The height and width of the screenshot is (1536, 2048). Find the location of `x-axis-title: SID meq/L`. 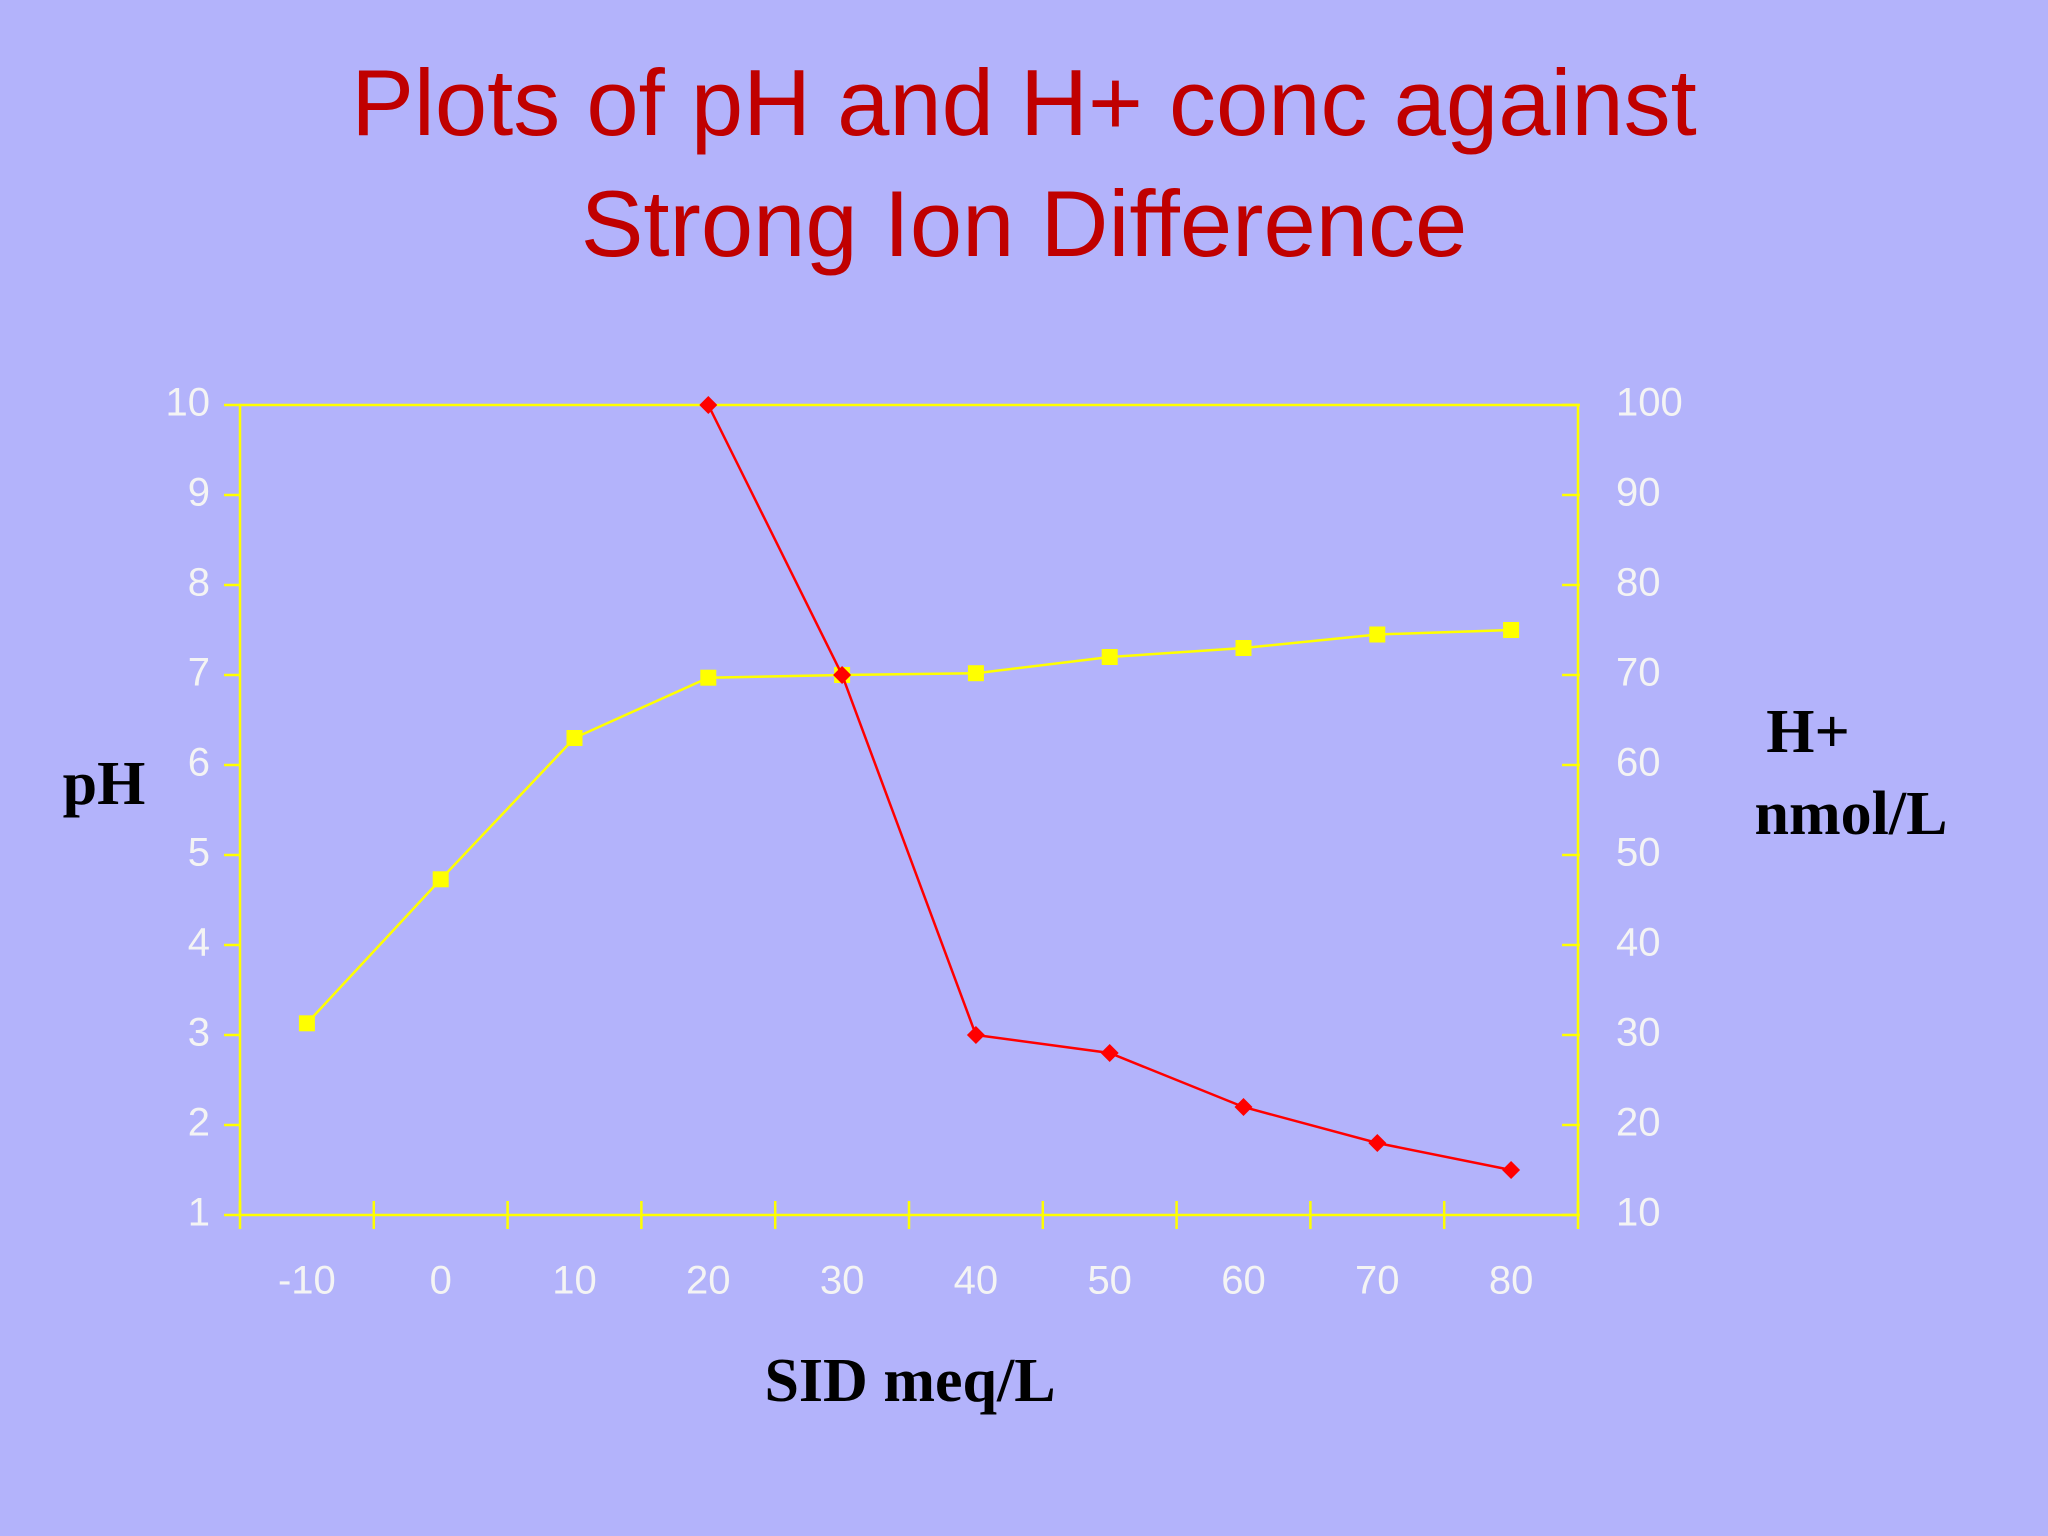

x-axis-title: SID meq/L is located at coordinates (909, 1381).